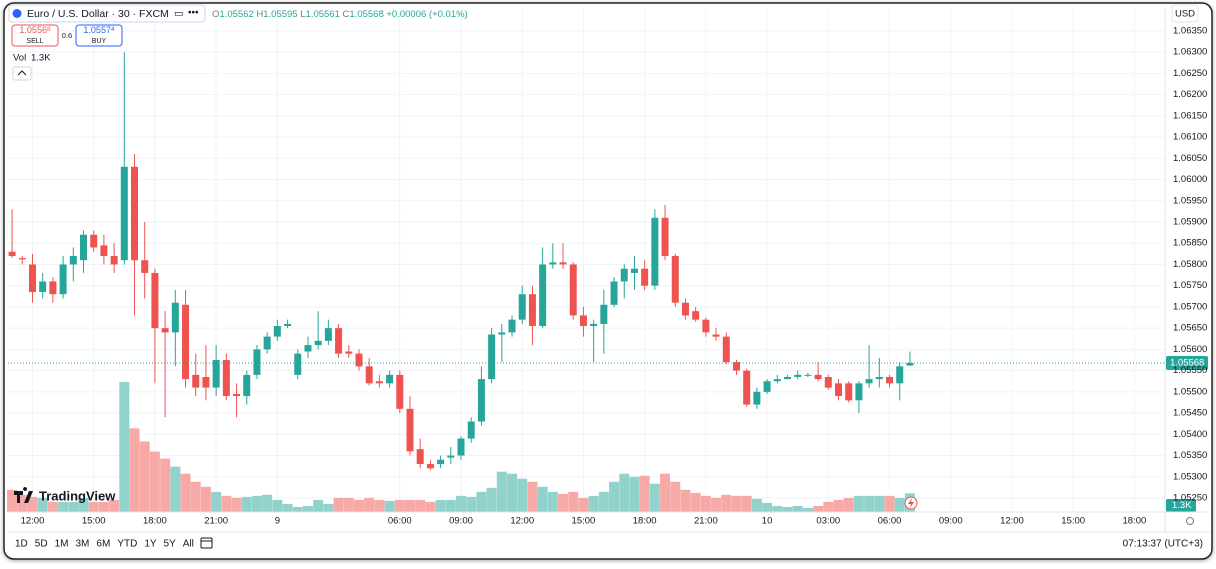 The width and height of the screenshot is (1216, 569). I want to click on range-toolbar: 1D 5D 1M 3M 6M YTD 1Y 5Y All, so click(104, 544).